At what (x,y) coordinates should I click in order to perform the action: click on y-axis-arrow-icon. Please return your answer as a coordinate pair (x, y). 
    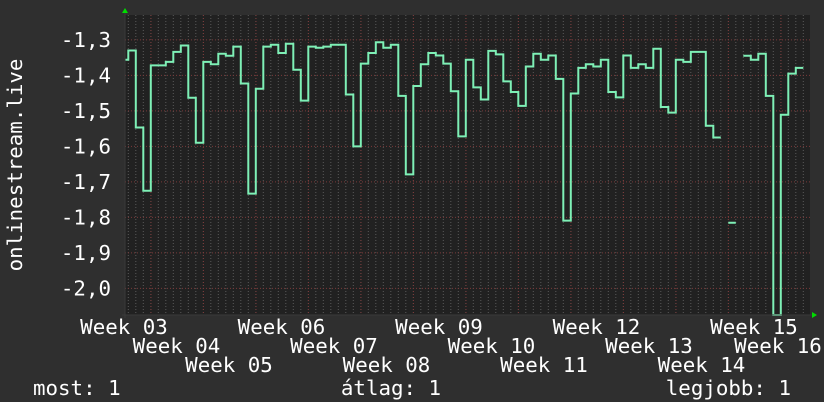
    Looking at the image, I should click on (125, 10).